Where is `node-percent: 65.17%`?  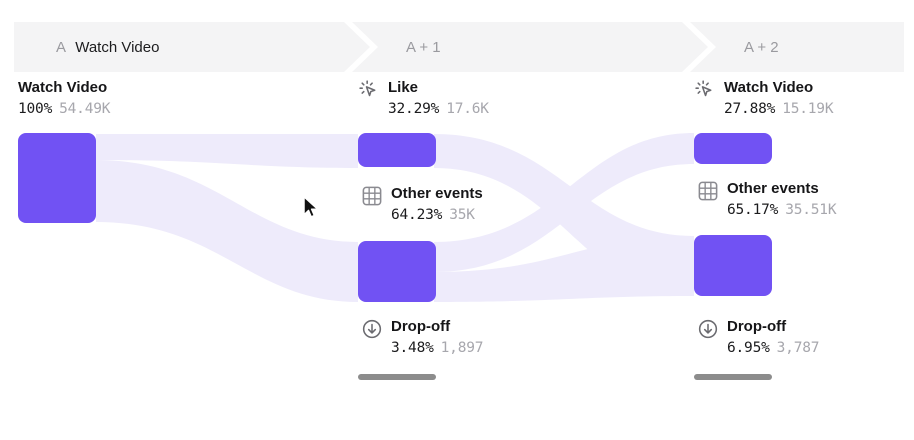 node-percent: 65.17% is located at coordinates (753, 210).